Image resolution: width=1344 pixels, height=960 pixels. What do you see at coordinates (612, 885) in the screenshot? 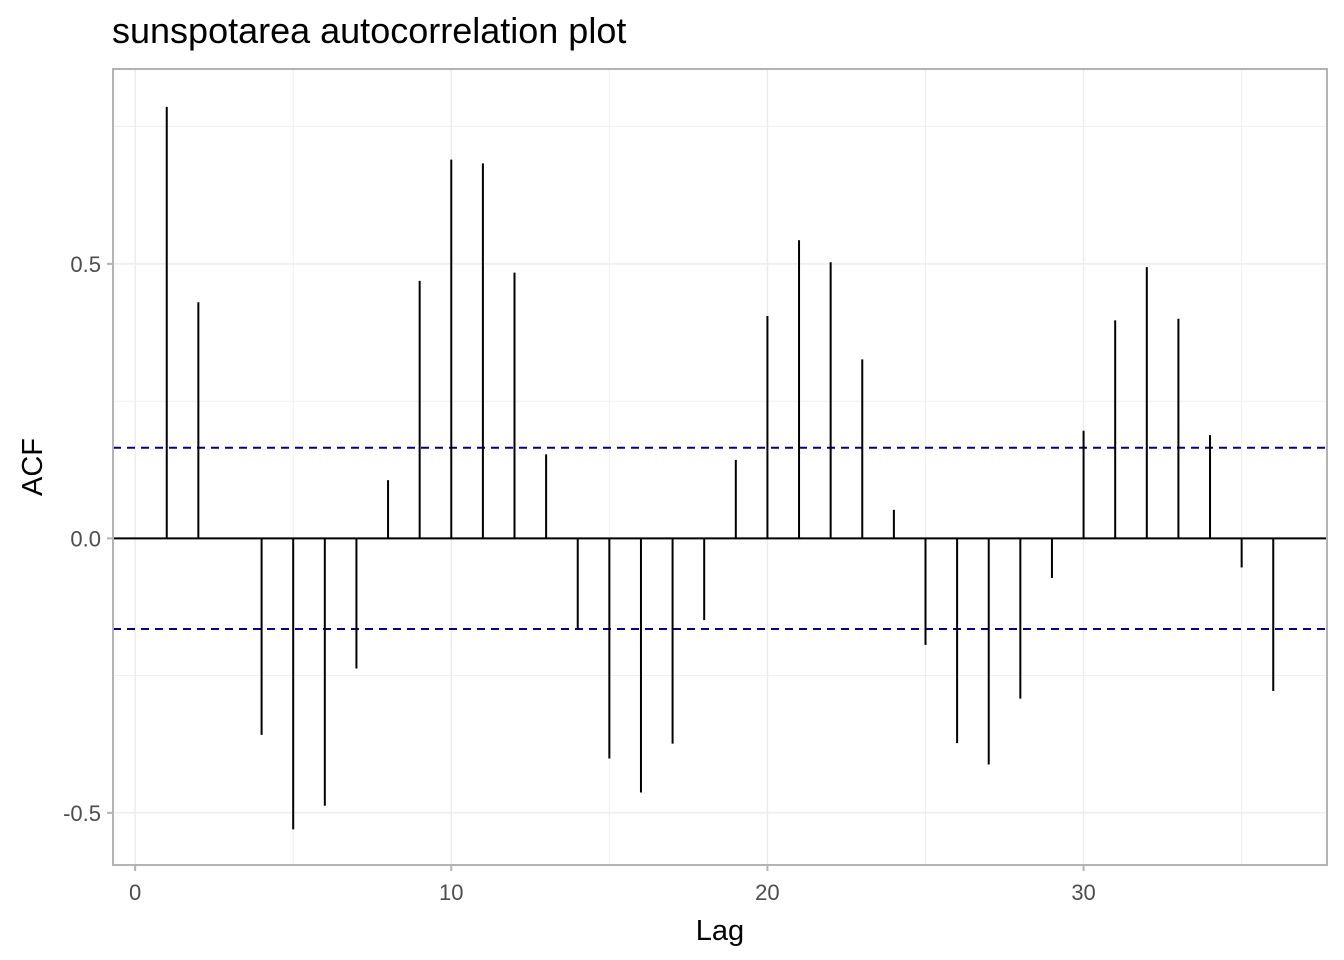
I see `x-axis-ticks: 0 10 20 30` at bounding box center [612, 885].